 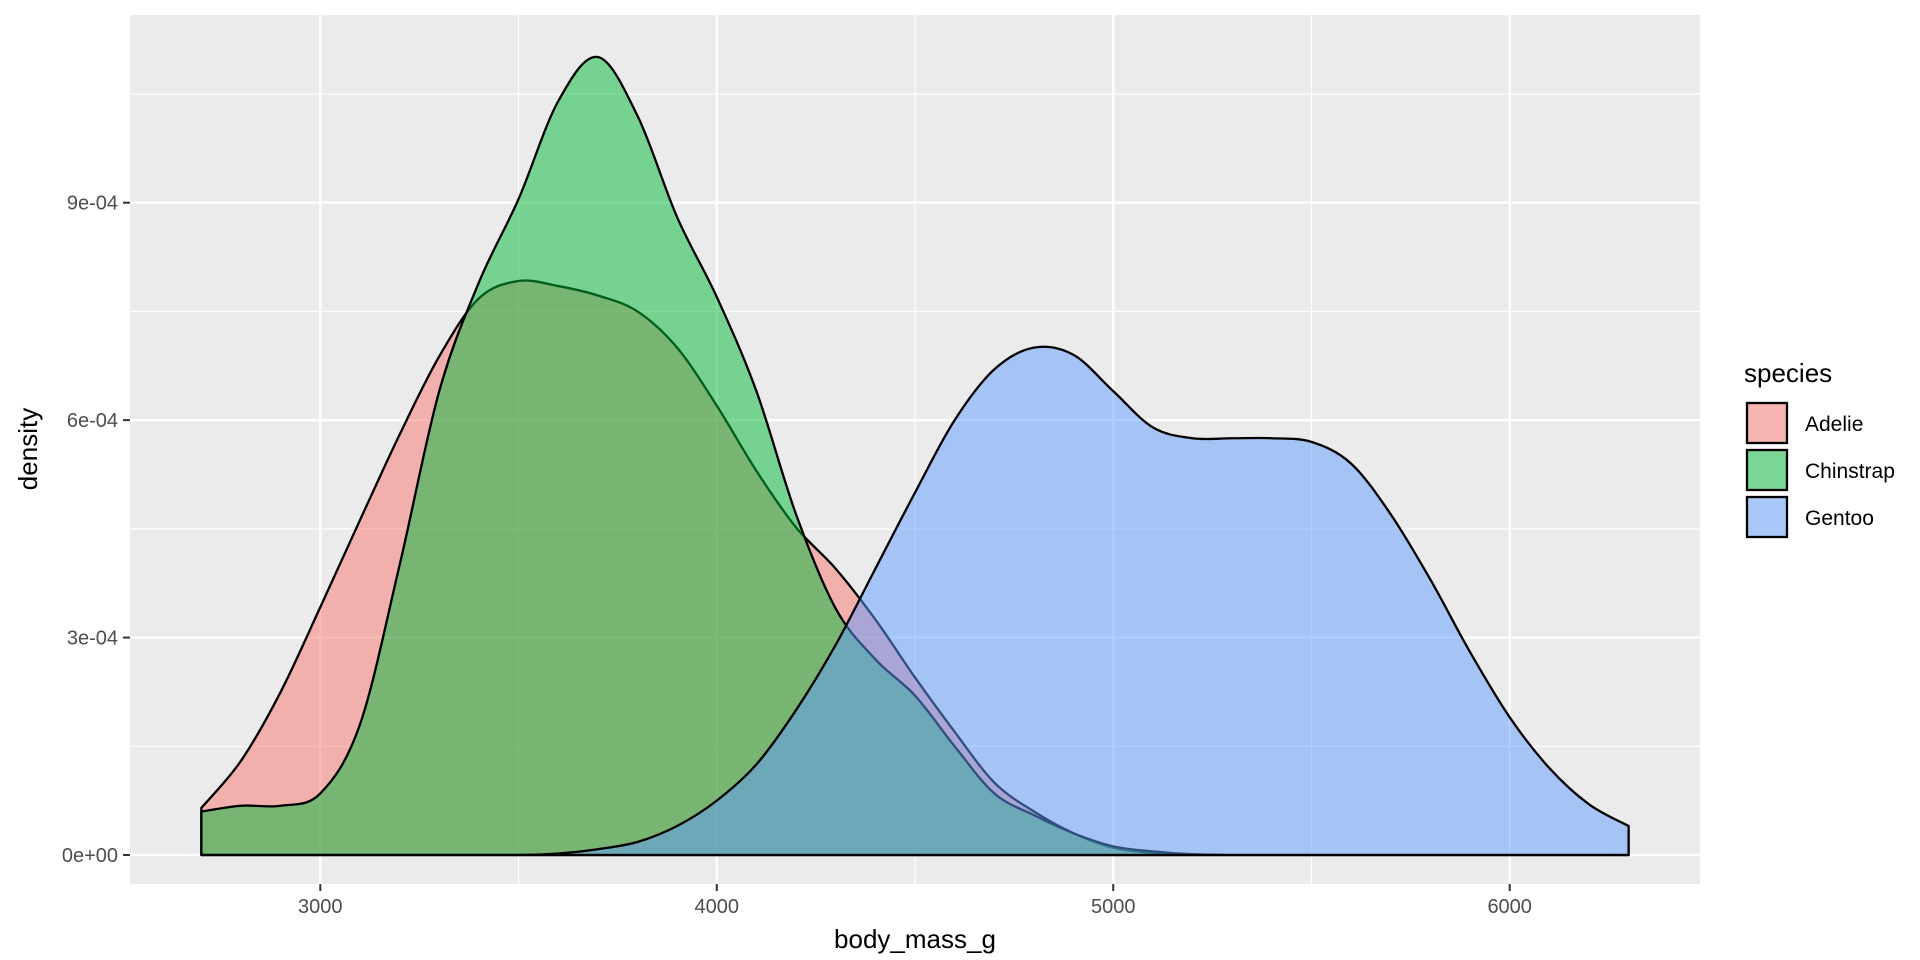 I want to click on legend-title: species, so click(x=1788, y=373).